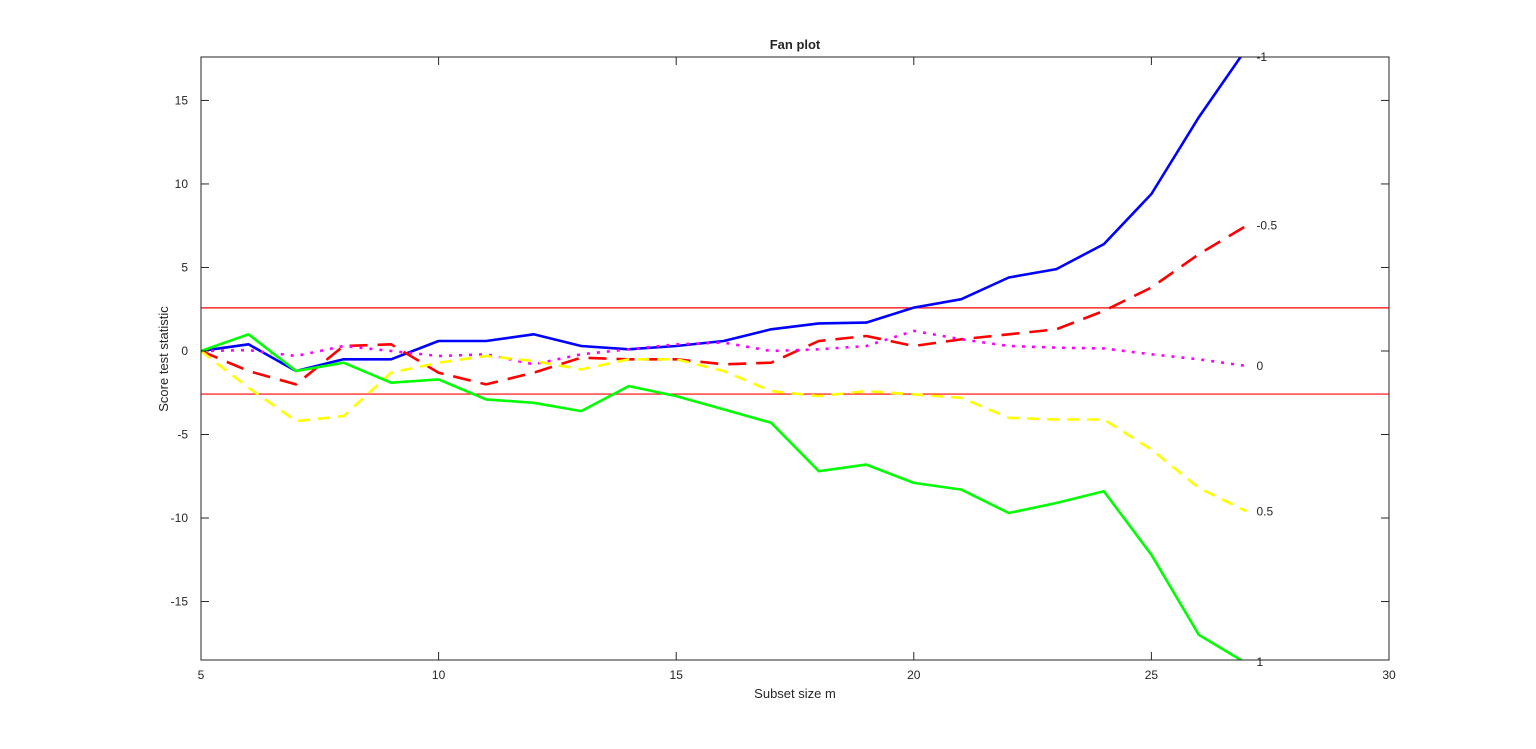 This screenshot has width=1536, height=749. I want to click on y-tick-label: 5, so click(184, 267).